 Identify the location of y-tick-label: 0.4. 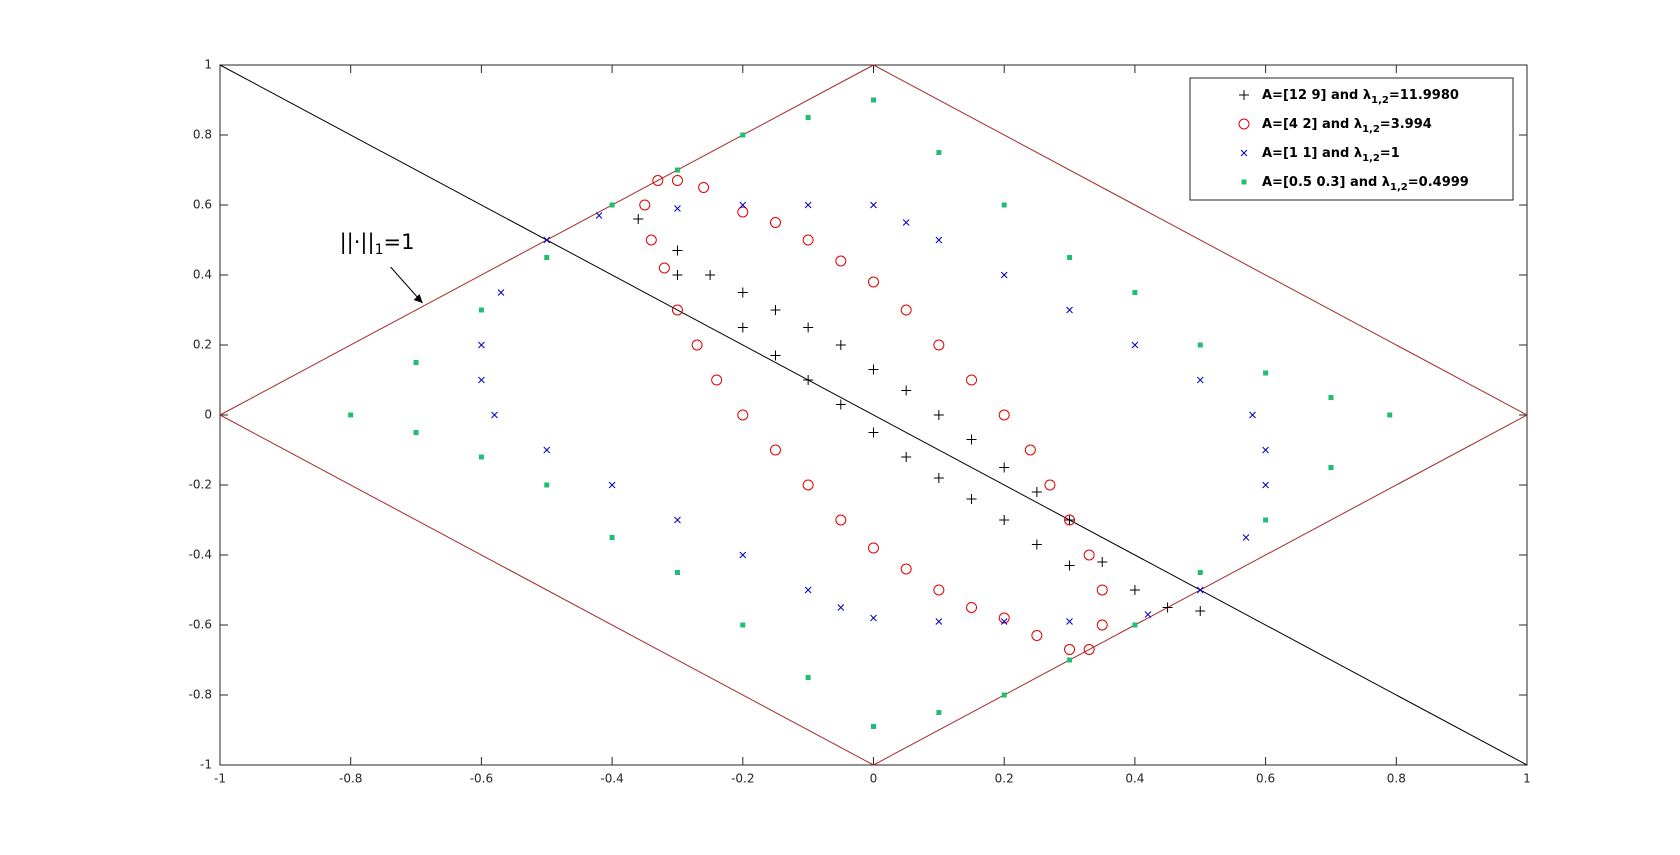
(202, 275).